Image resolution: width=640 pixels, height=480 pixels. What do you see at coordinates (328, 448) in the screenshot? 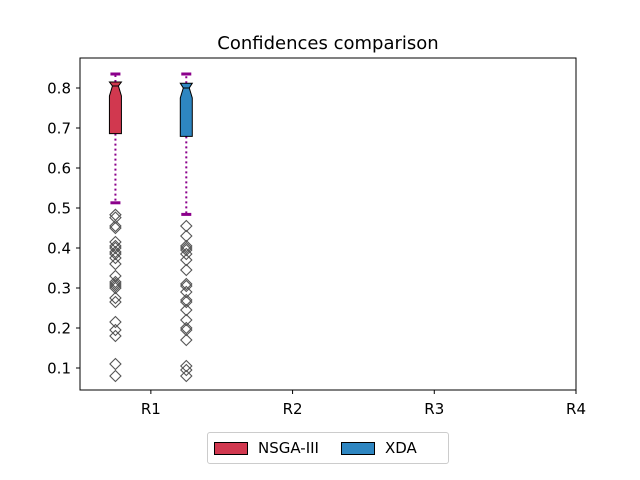
I see `legend: NSGA-III XDA` at bounding box center [328, 448].